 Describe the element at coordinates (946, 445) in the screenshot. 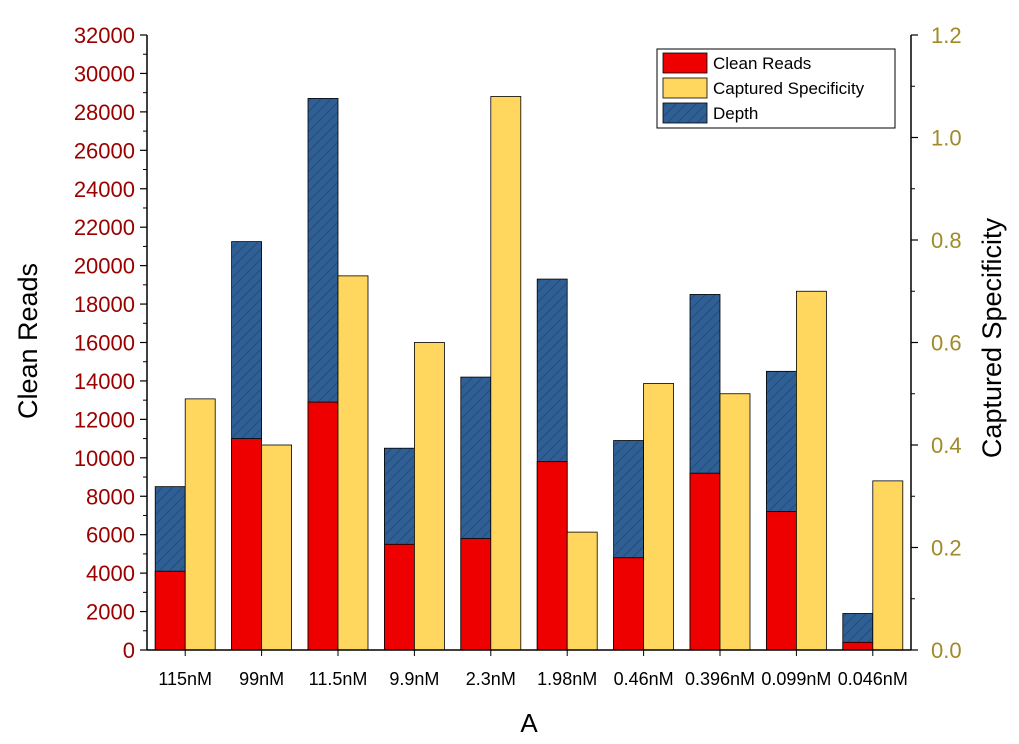

I see `y2-tick-label: 0.4` at that location.